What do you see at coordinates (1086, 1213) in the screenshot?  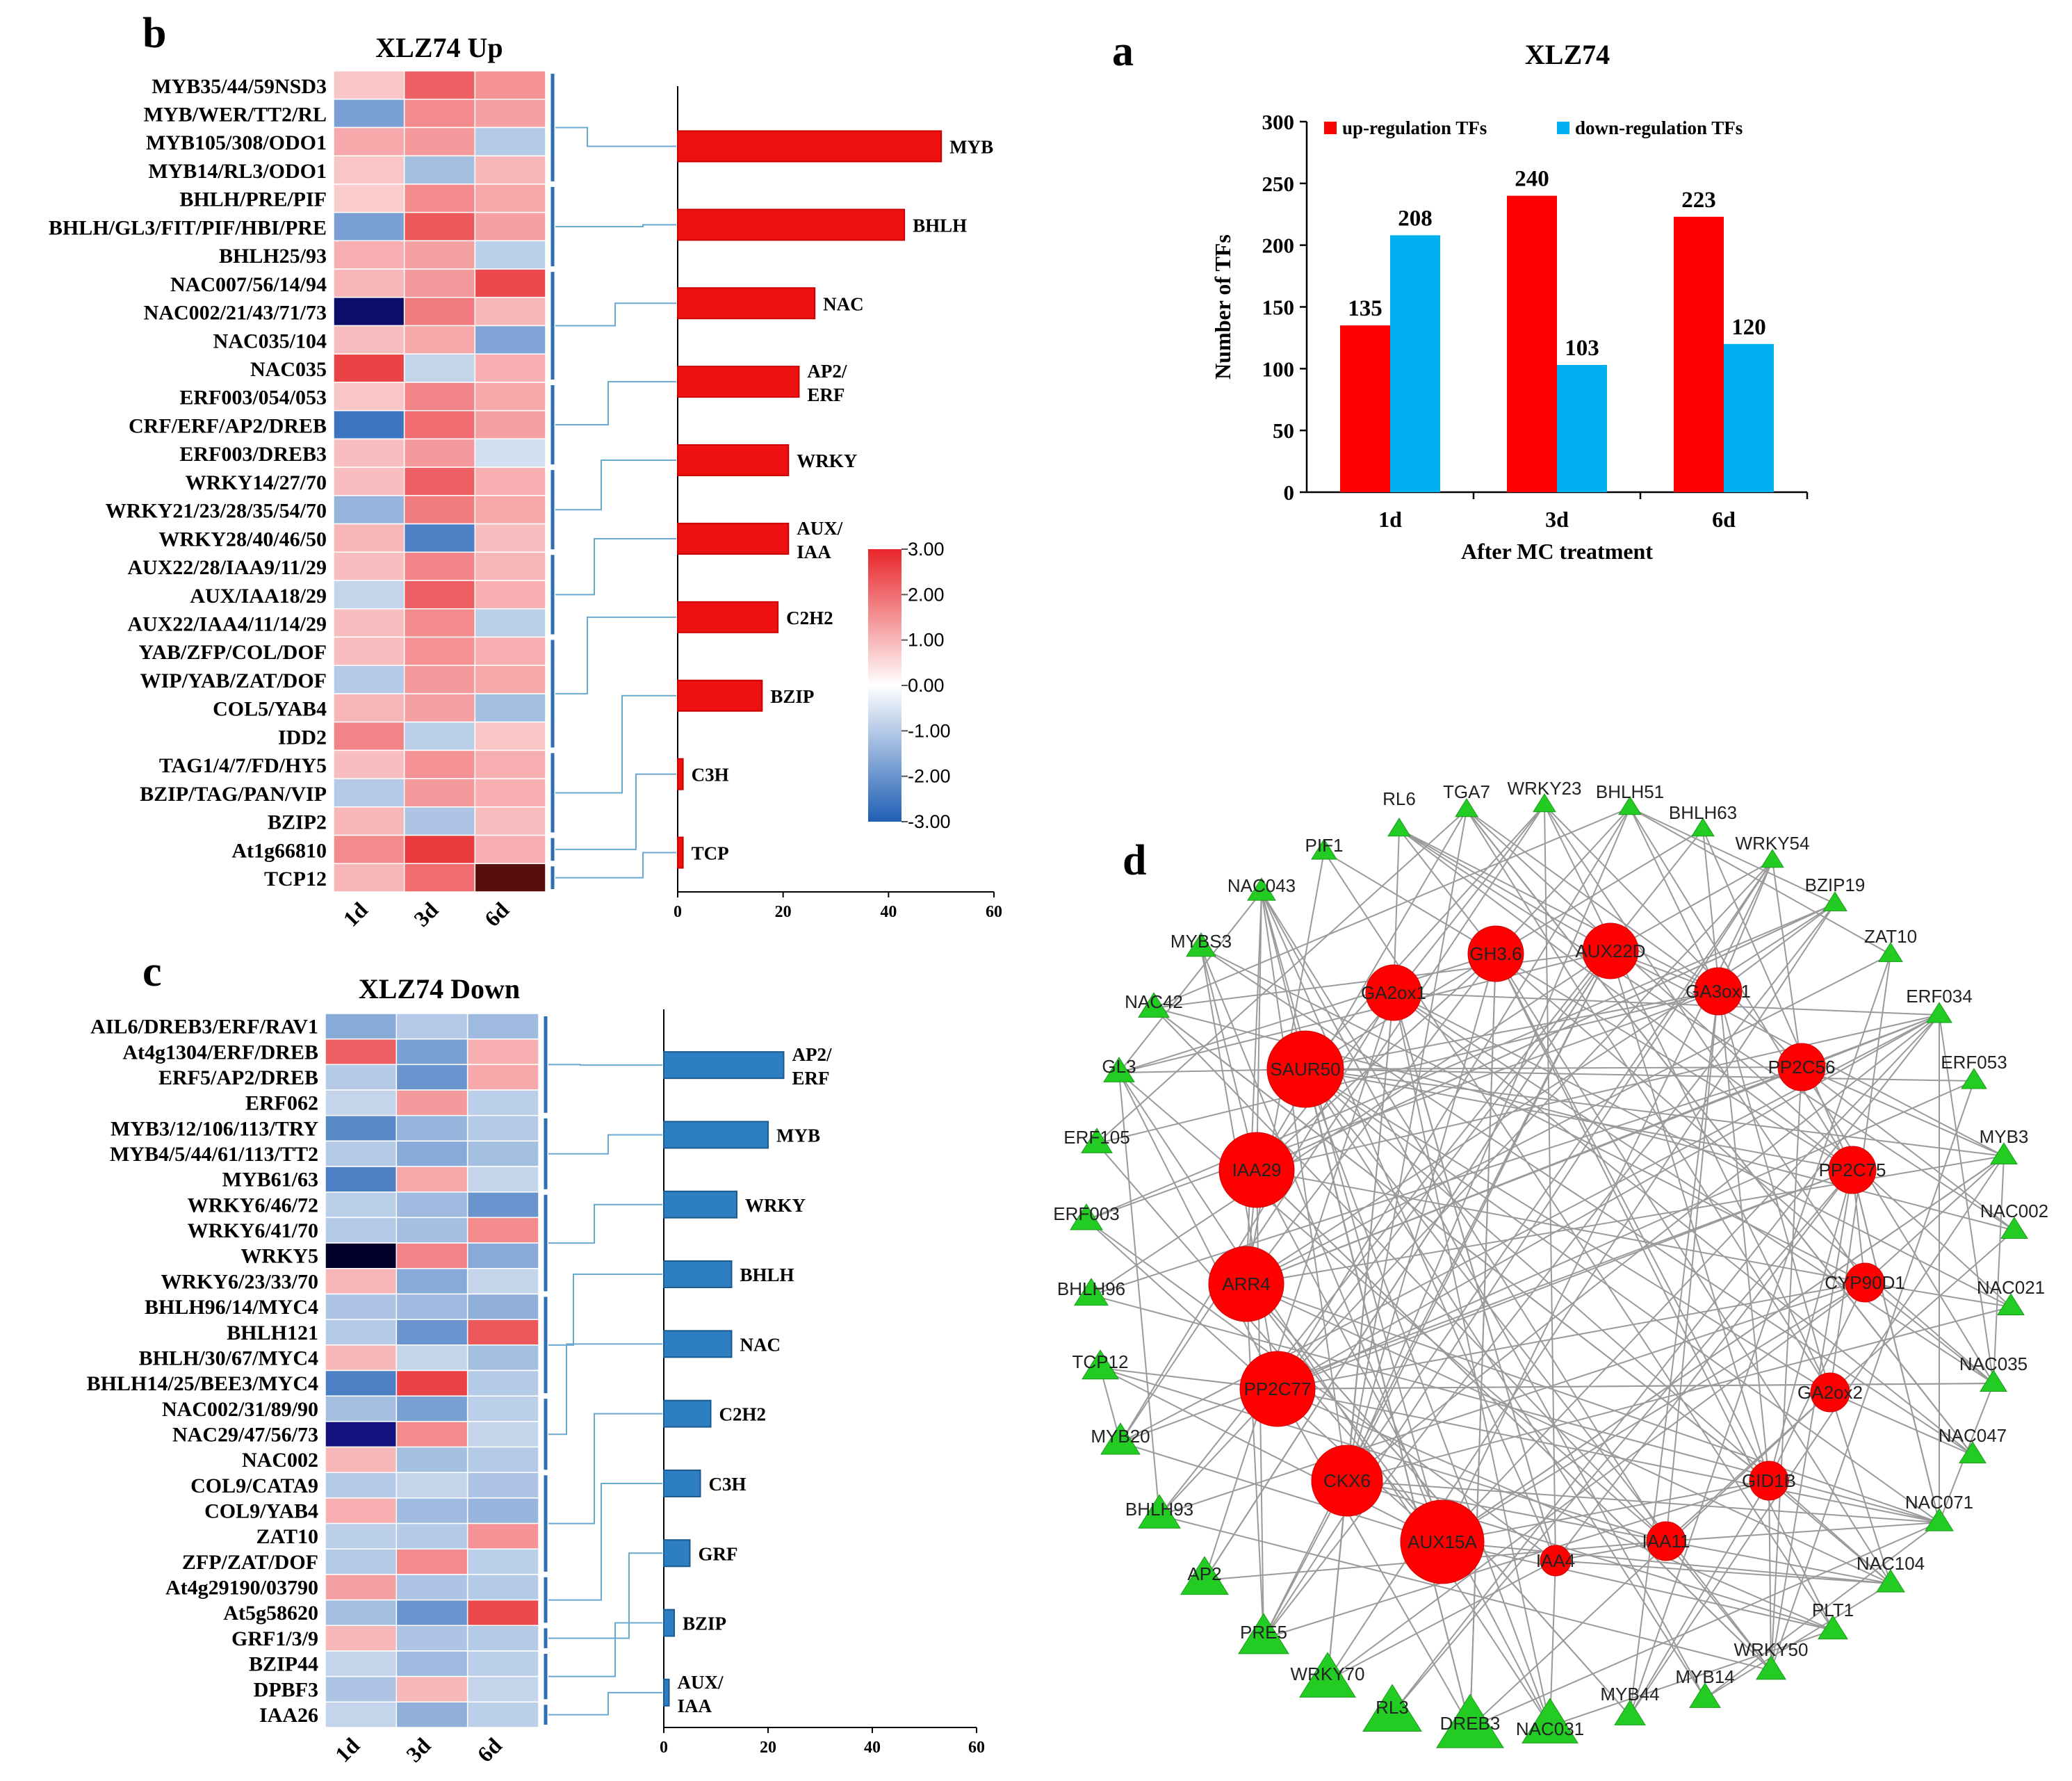 I see `tf-node-label: ERF003` at bounding box center [1086, 1213].